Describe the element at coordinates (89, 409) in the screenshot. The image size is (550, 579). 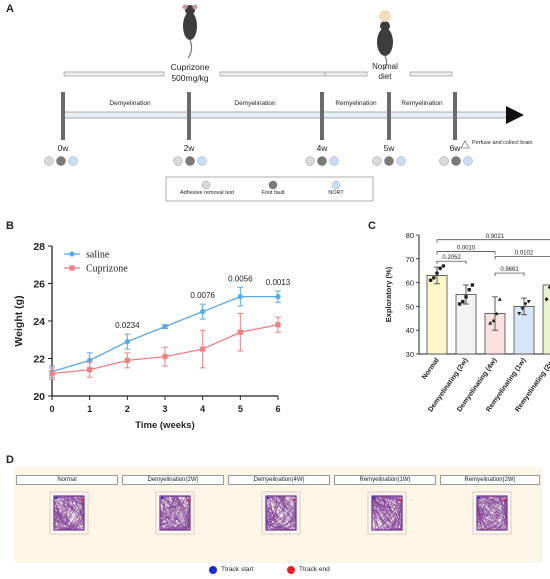
I see `x-tick-label: 1` at that location.